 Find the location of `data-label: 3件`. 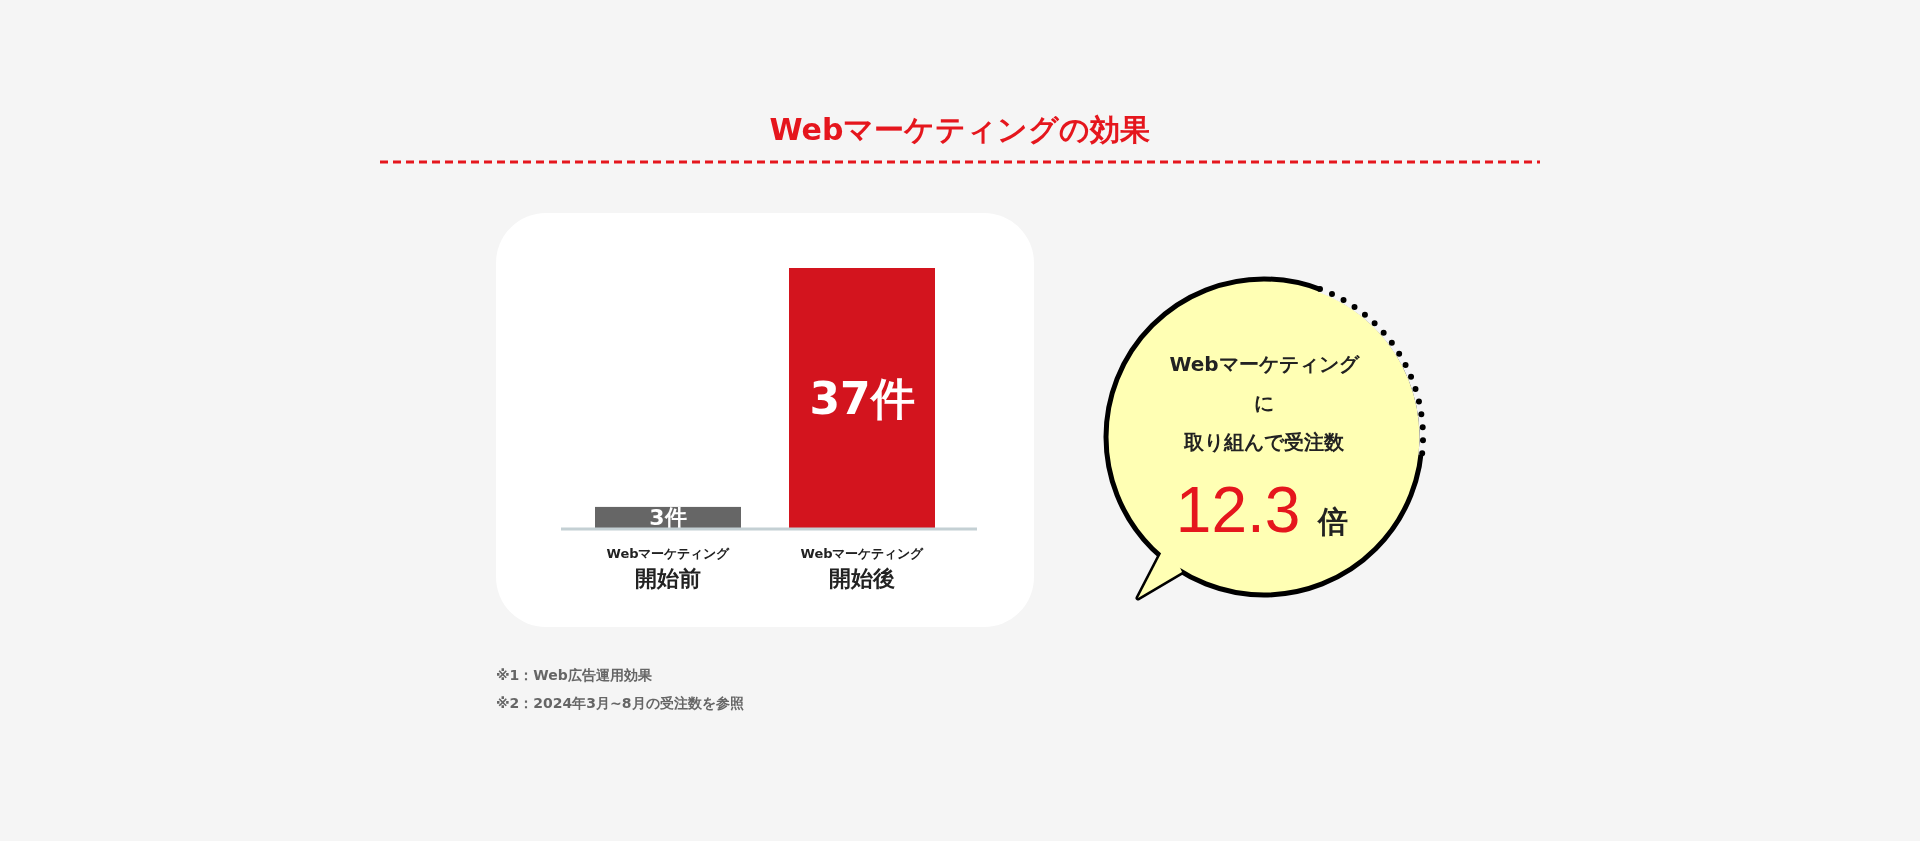

data-label: 3件 is located at coordinates (668, 518).